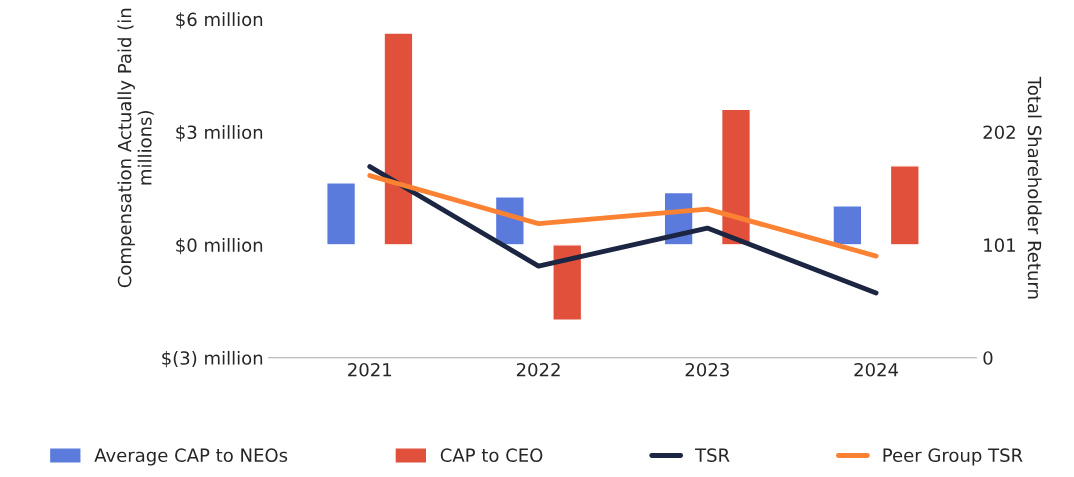 The height and width of the screenshot is (477, 1074). I want to click on y-tick-label: $6 million, so click(219, 20).